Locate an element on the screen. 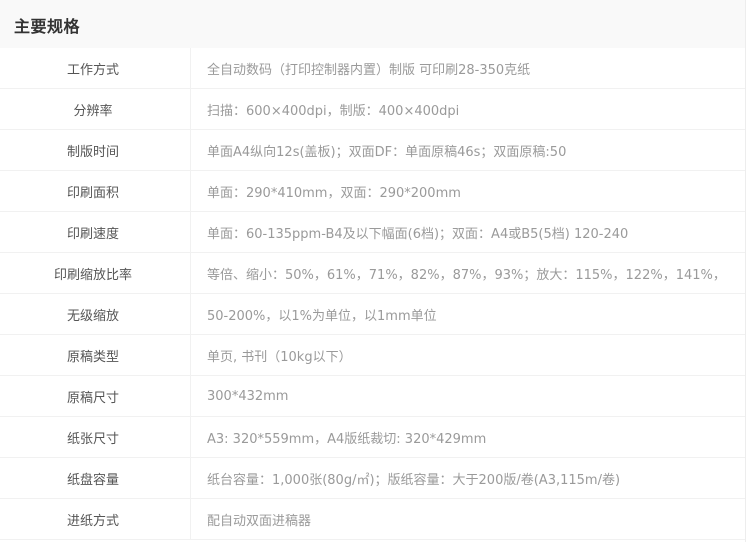  spec-value: 300*432mm is located at coordinates (248, 396).